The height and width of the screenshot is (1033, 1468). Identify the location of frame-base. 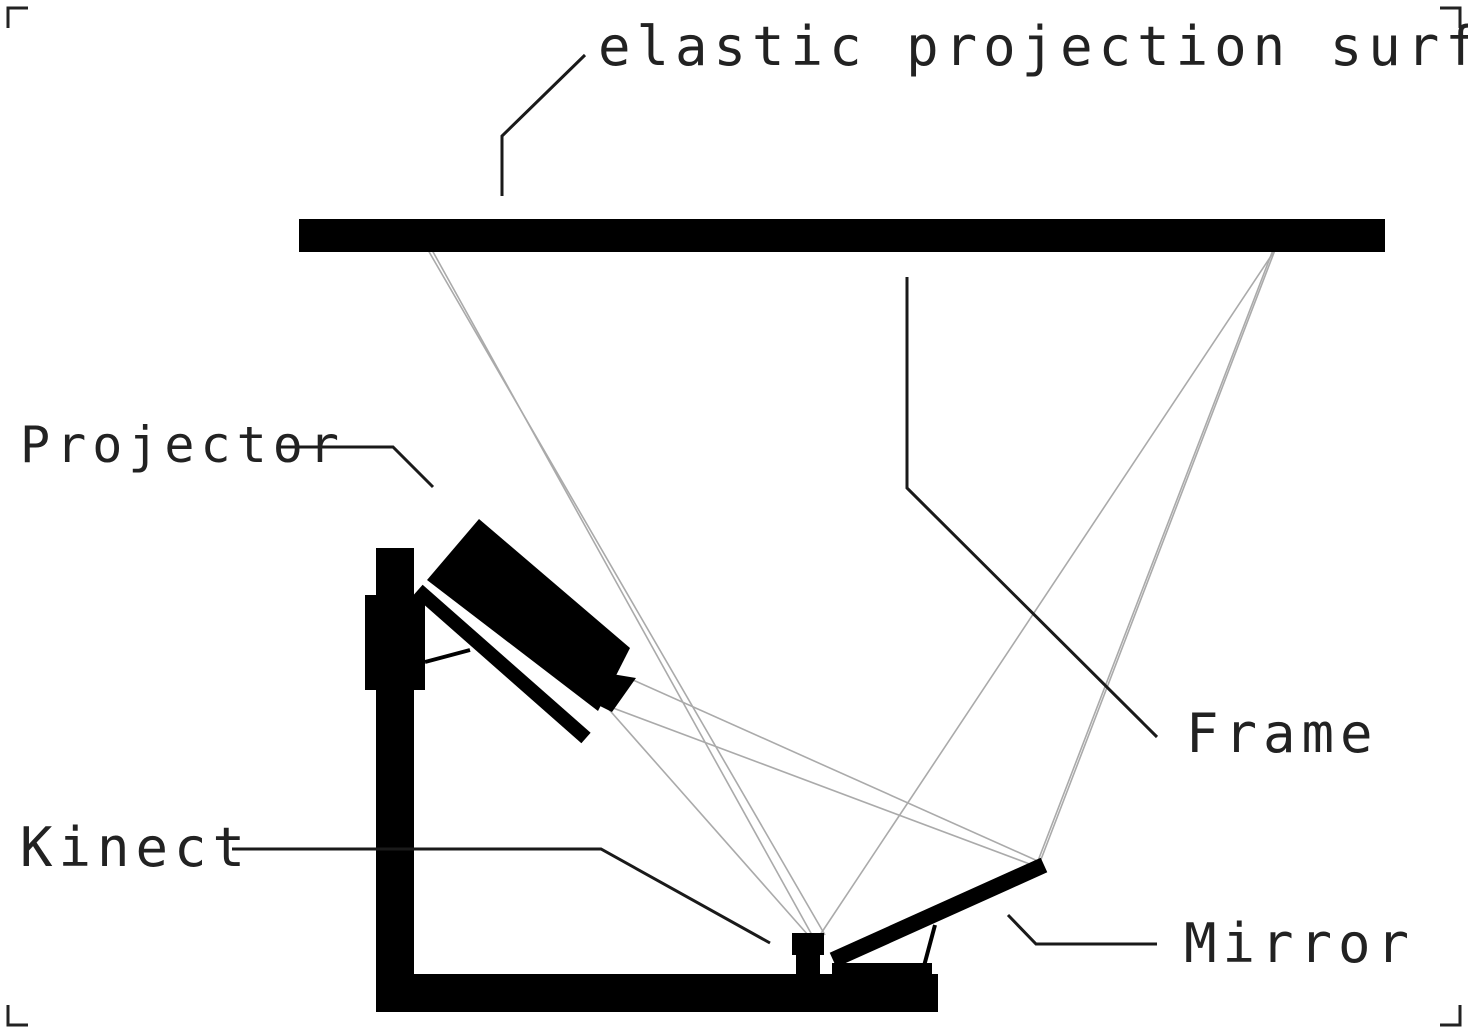
(657, 993).